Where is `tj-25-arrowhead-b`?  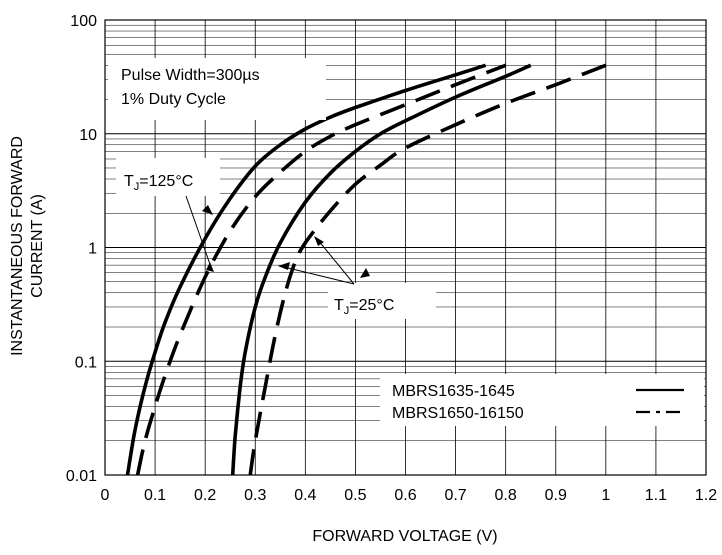 tj-25-arrowhead-b is located at coordinates (319, 241).